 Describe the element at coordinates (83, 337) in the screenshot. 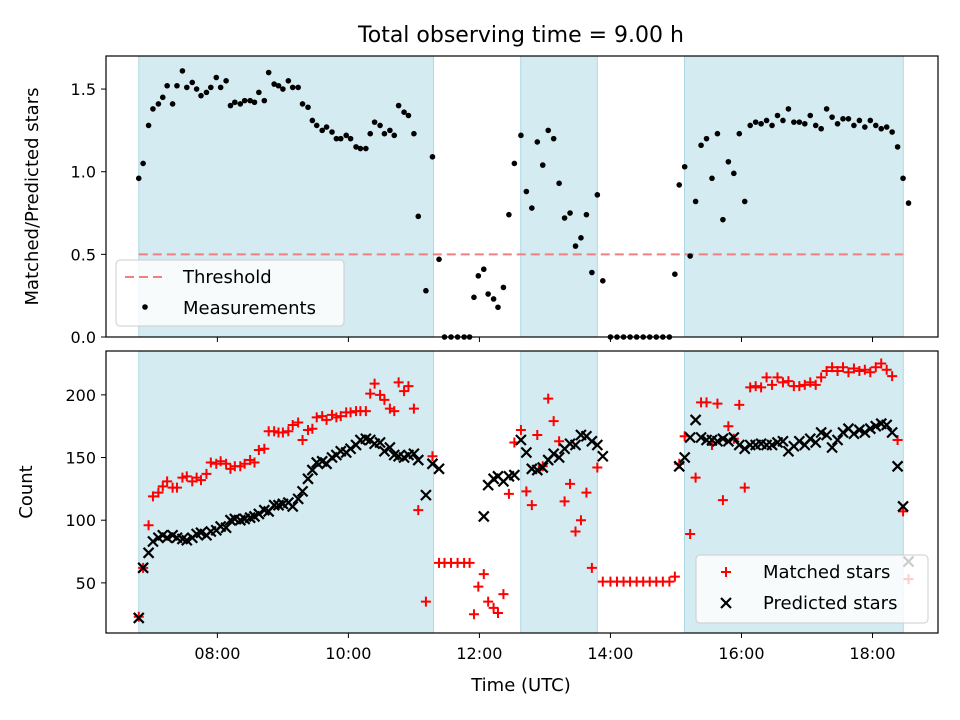

I see `y-tick-label: 0.0` at that location.